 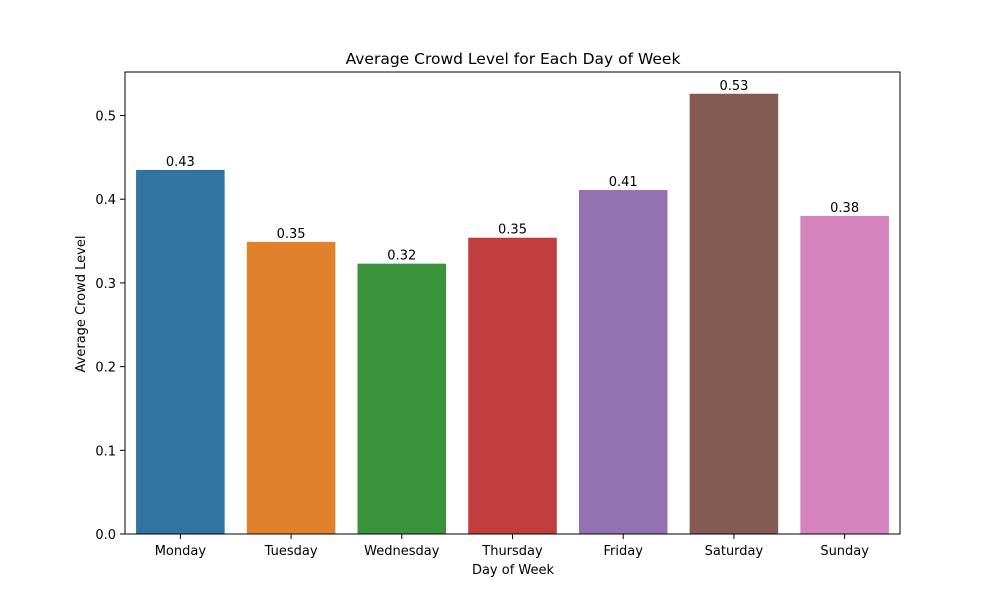 I want to click on y-axis-label: Average Crowd Level, so click(x=81, y=304).